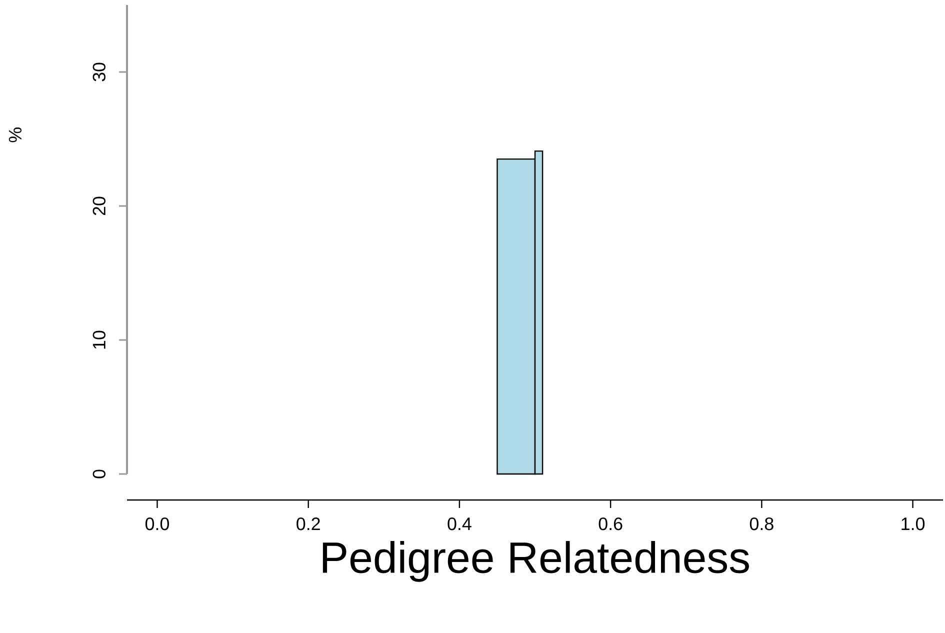  What do you see at coordinates (308, 523) in the screenshot?
I see `x-tick-label: 0.2` at bounding box center [308, 523].